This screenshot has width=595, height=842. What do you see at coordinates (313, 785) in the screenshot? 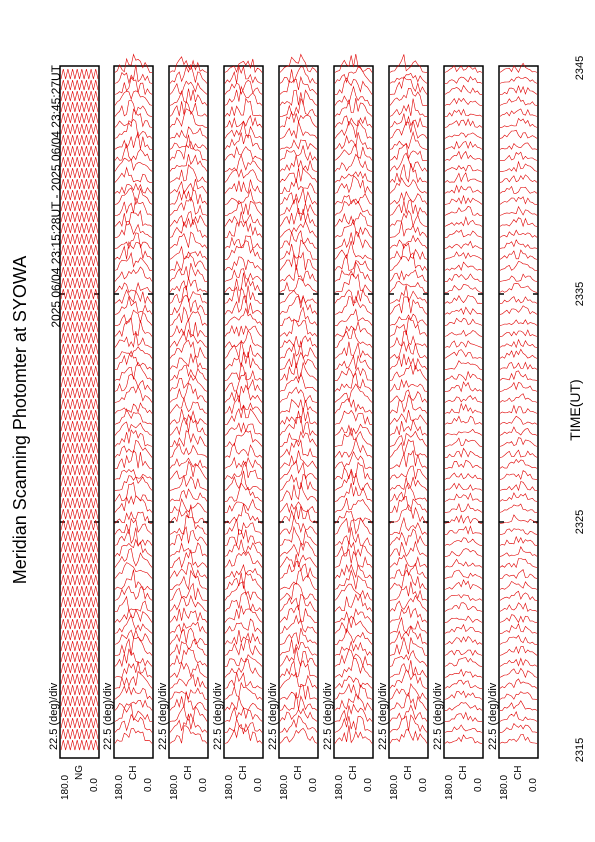
I see `panel-bottom-label: 0.0` at bounding box center [313, 785].